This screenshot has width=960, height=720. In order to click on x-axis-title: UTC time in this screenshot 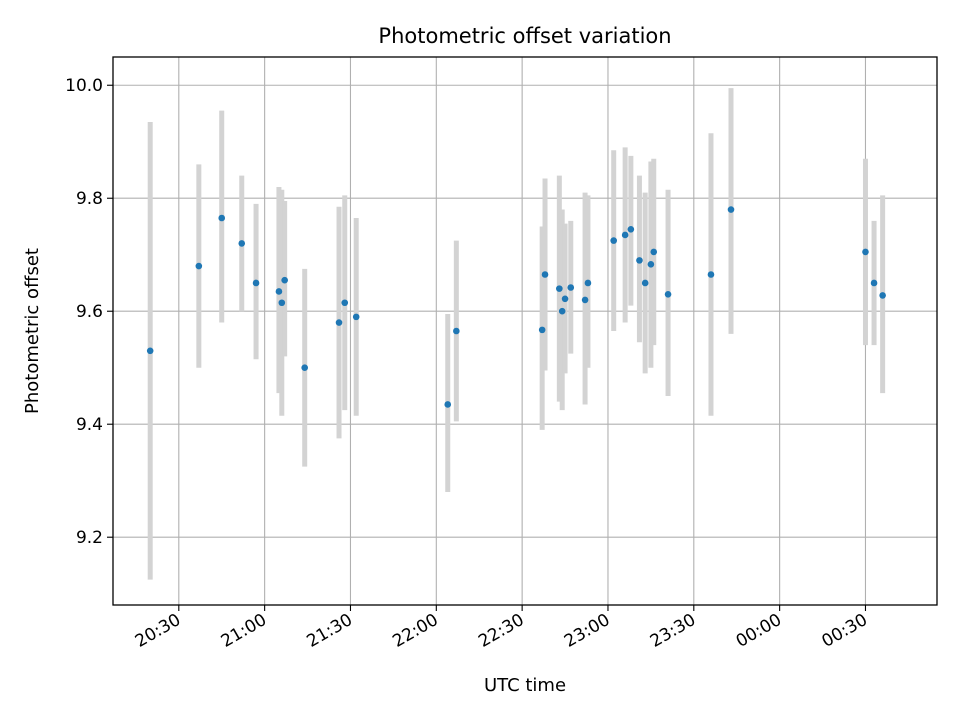, I will do `click(525, 685)`.